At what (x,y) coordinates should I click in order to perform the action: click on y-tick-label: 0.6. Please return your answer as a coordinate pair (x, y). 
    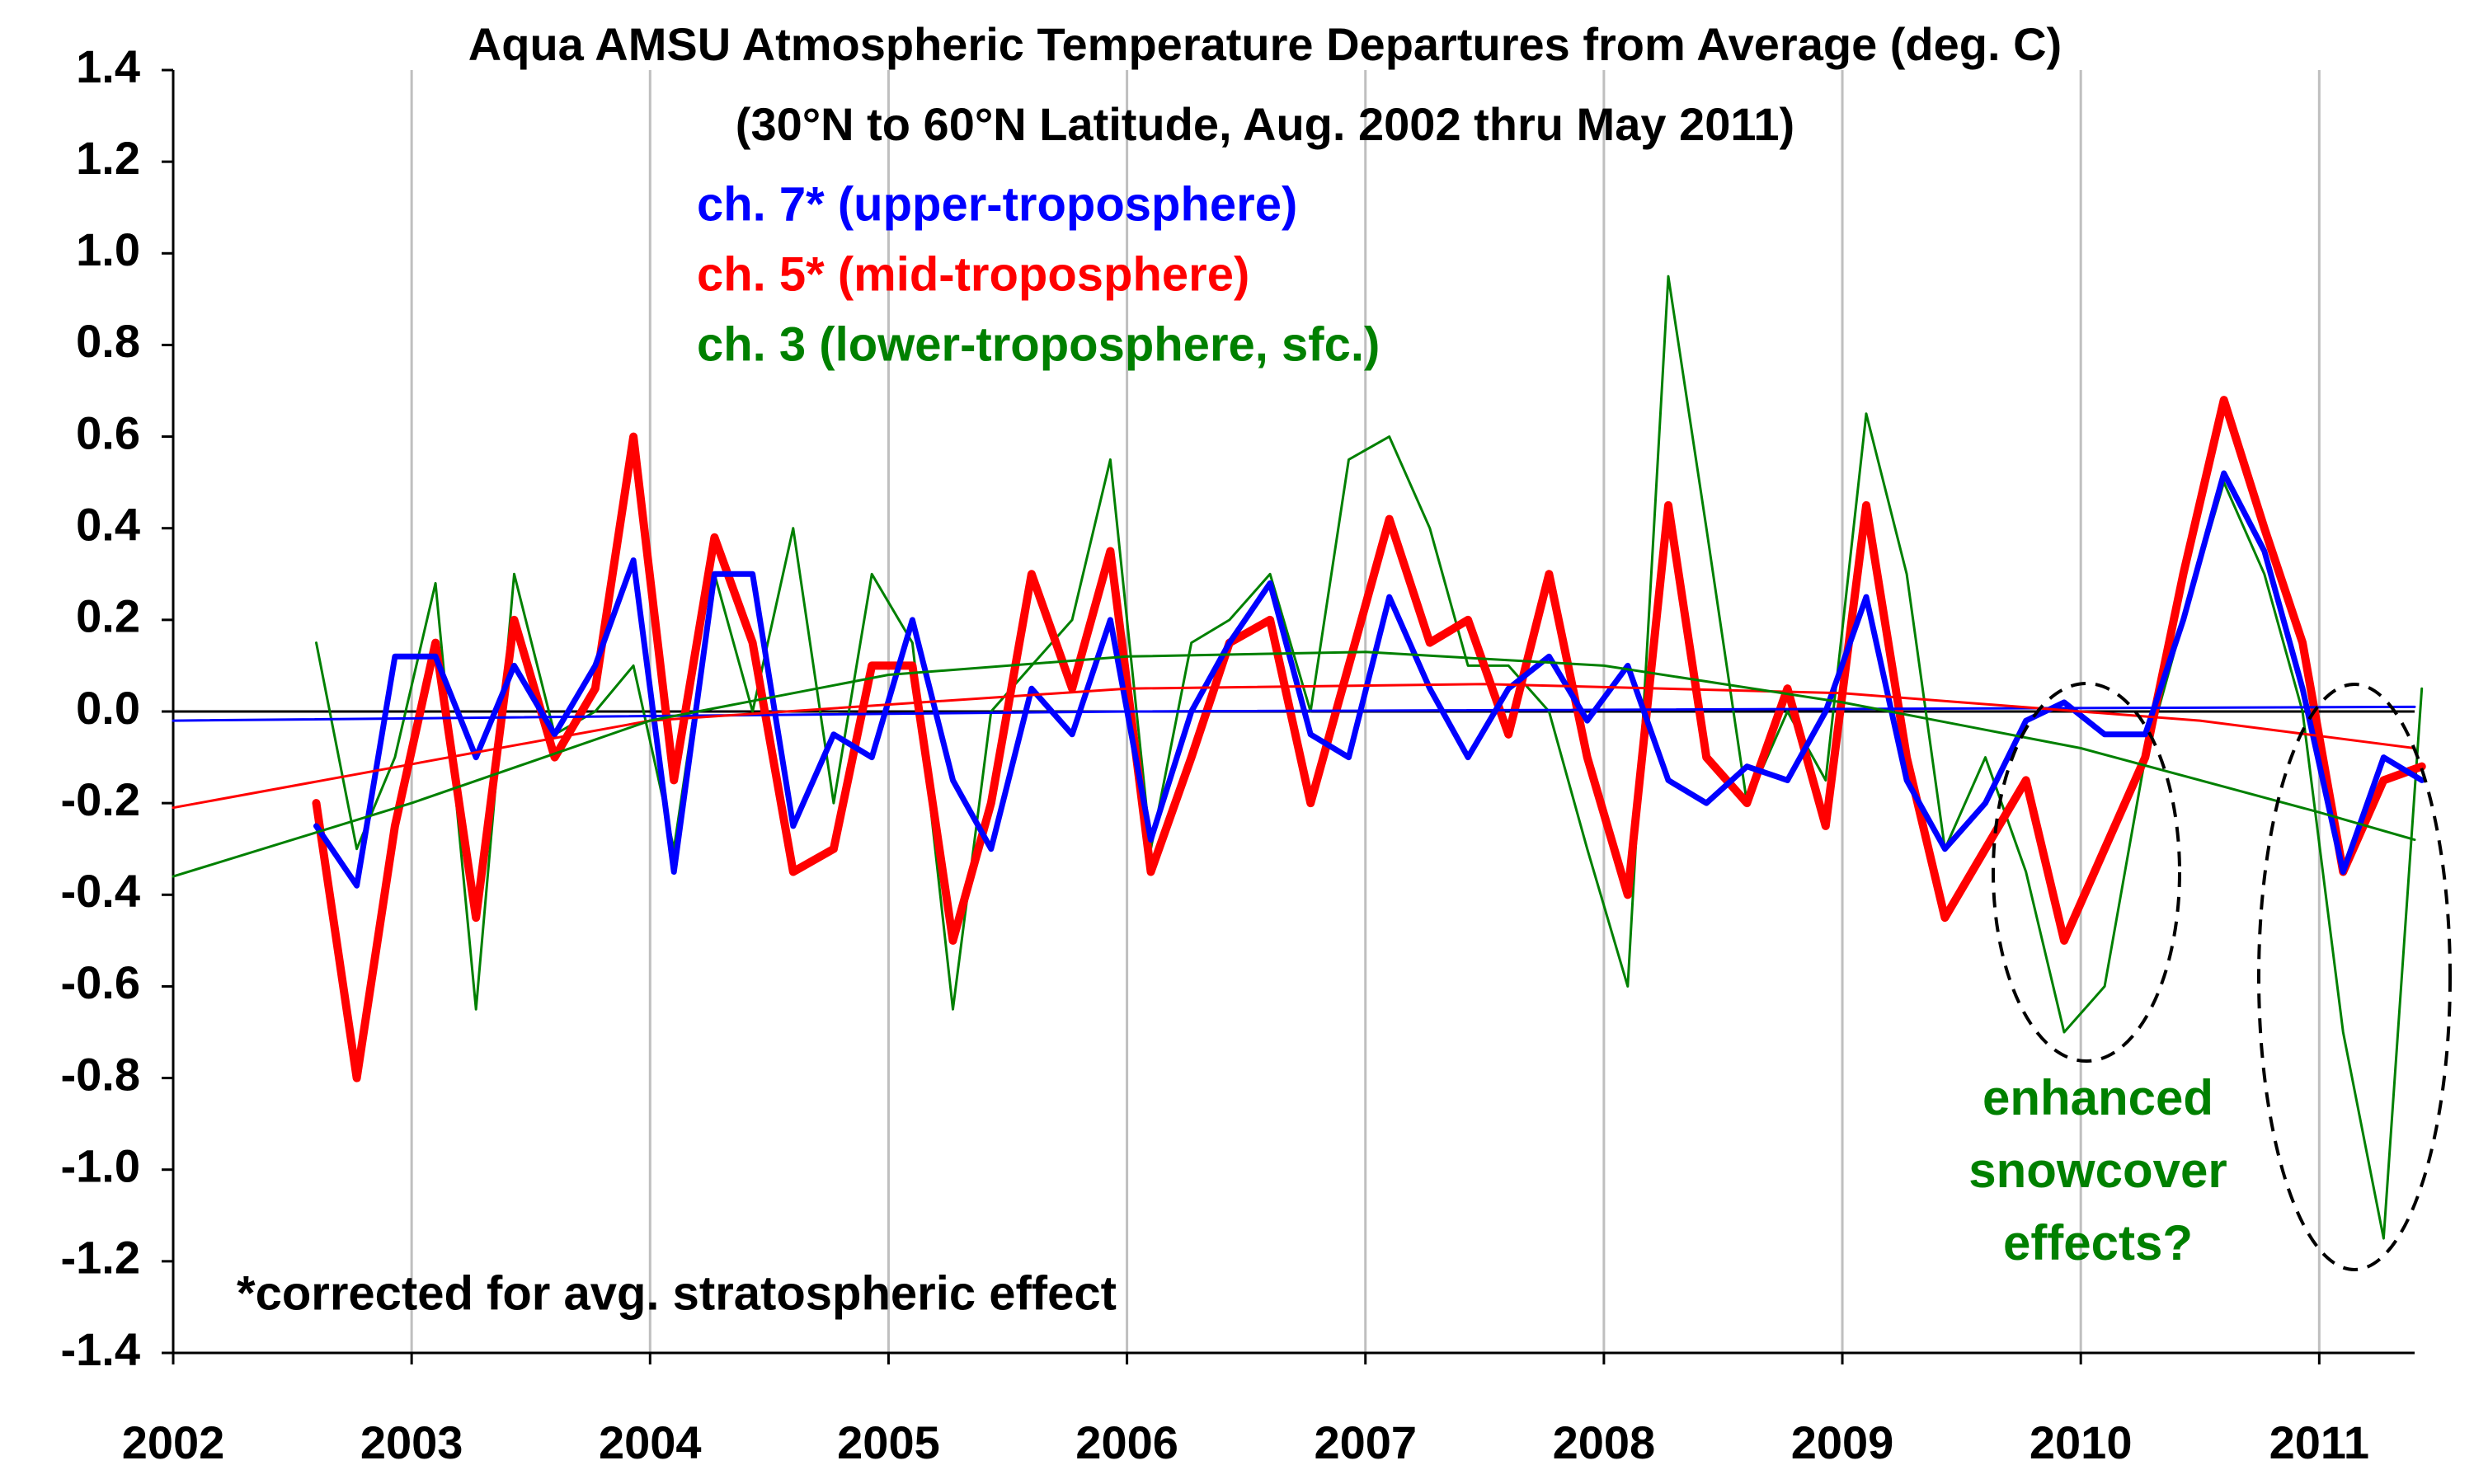
    Looking at the image, I should click on (108, 432).